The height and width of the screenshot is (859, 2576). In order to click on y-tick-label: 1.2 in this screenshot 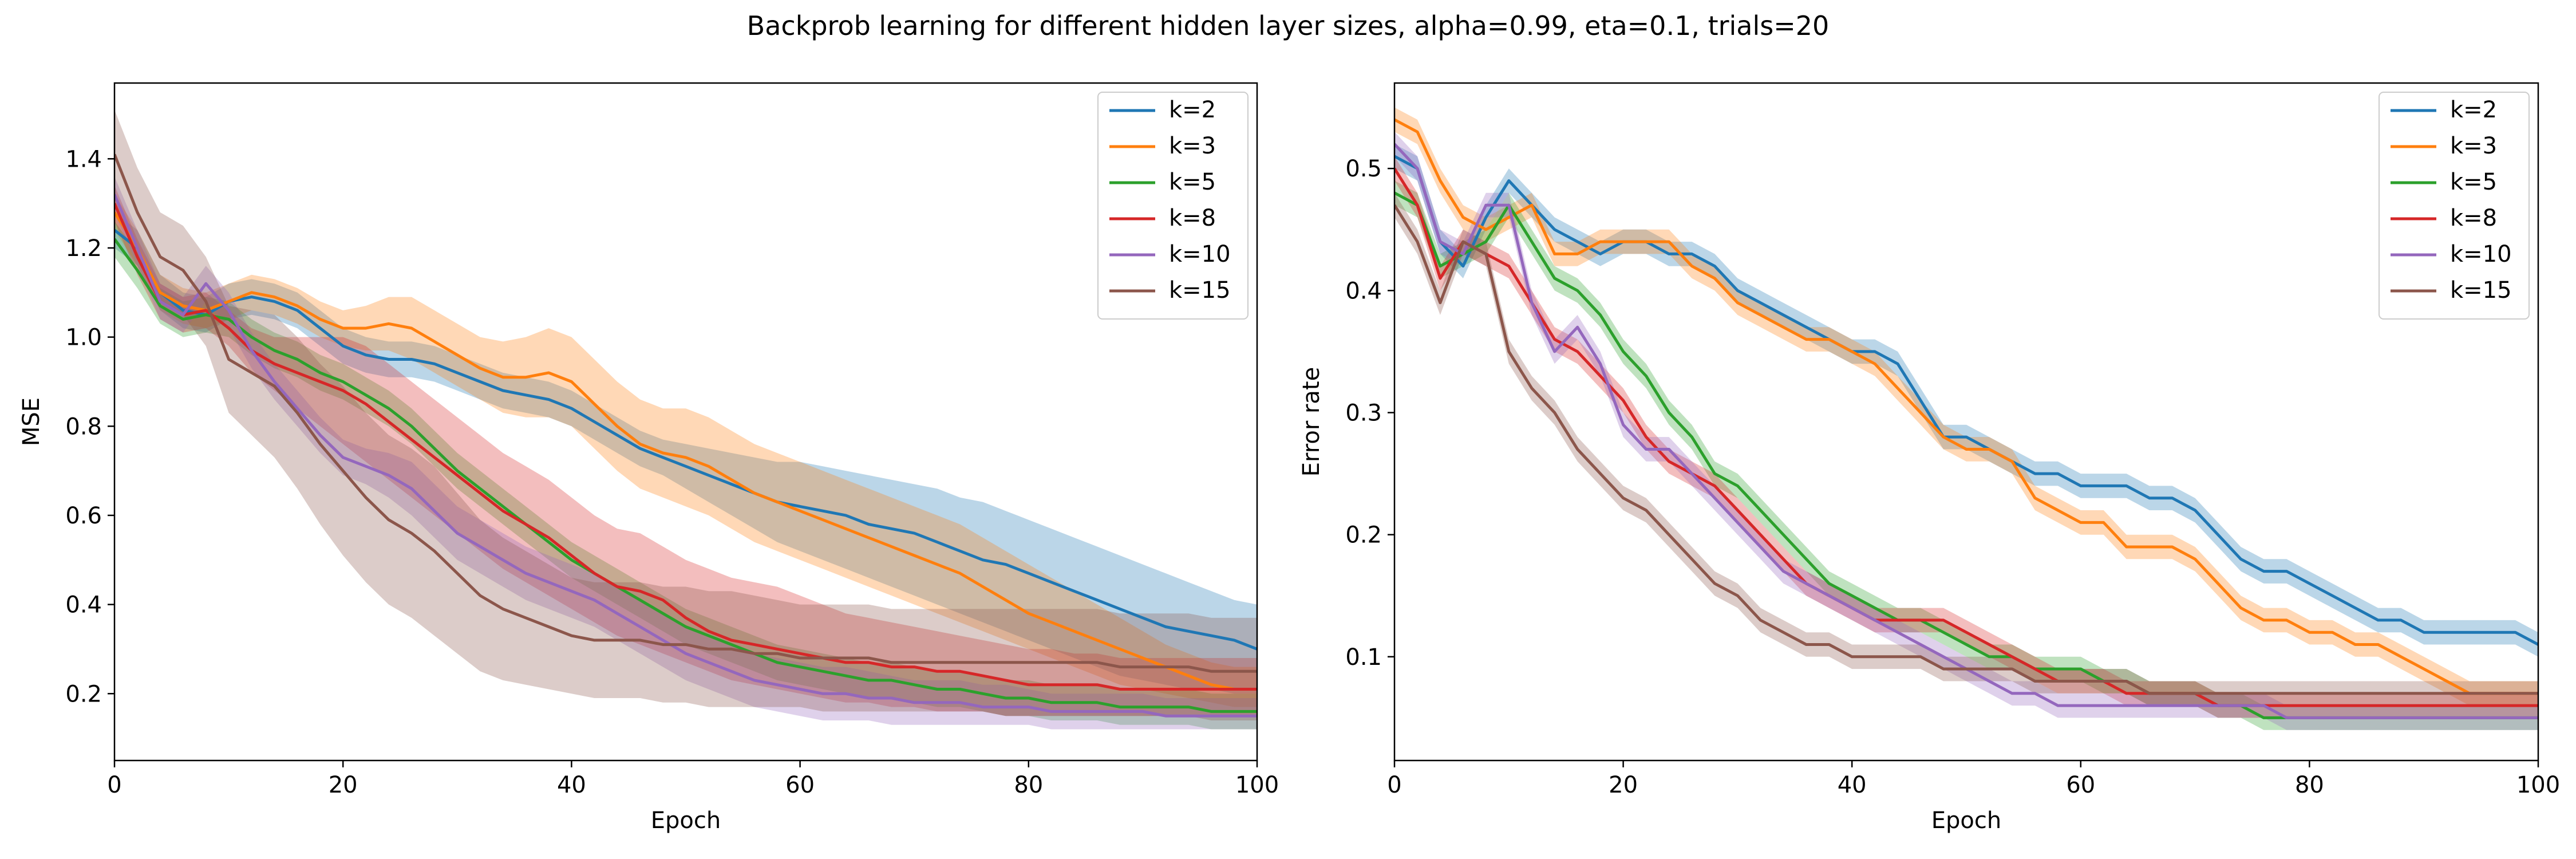, I will do `click(83, 248)`.